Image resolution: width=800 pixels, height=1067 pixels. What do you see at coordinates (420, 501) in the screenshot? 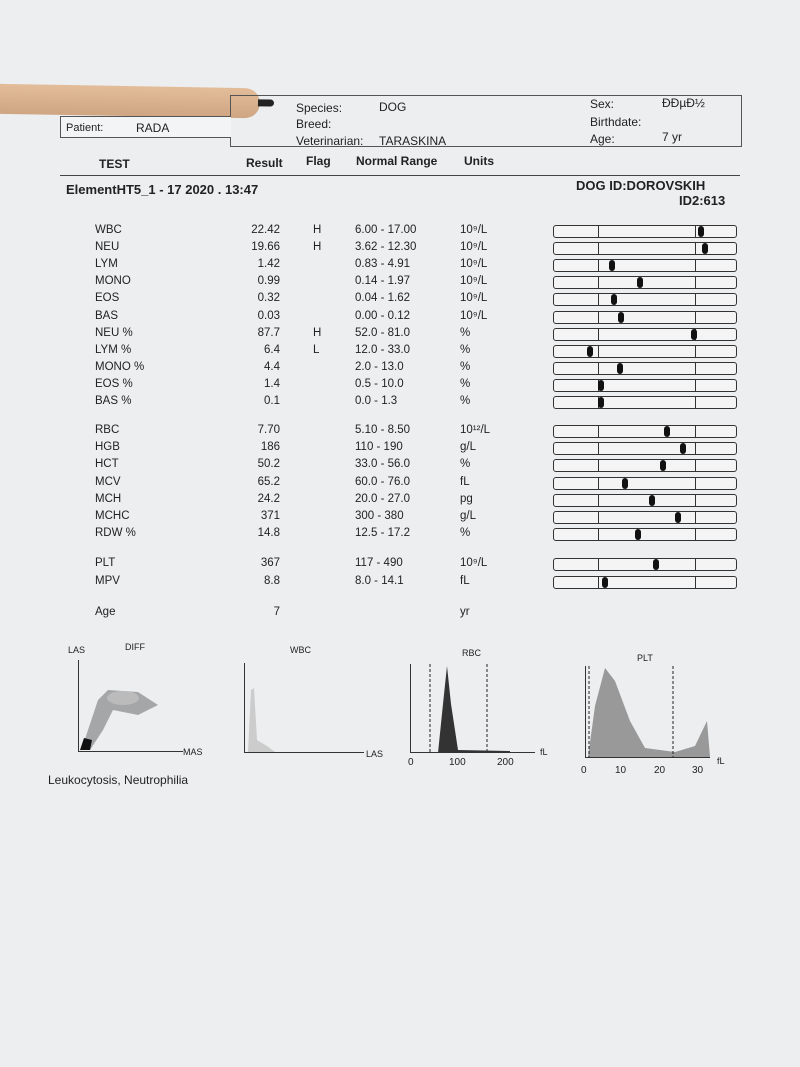
I see `result-row: MCH 24.2 20.0 - 27.0 pg` at bounding box center [420, 501].